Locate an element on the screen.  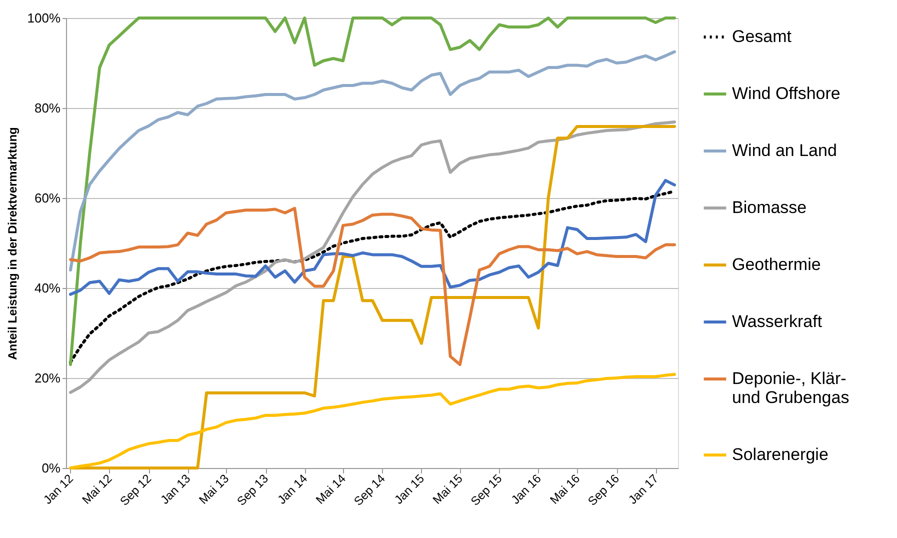
x-tick-label: Mai 16 is located at coordinates (565, 489).